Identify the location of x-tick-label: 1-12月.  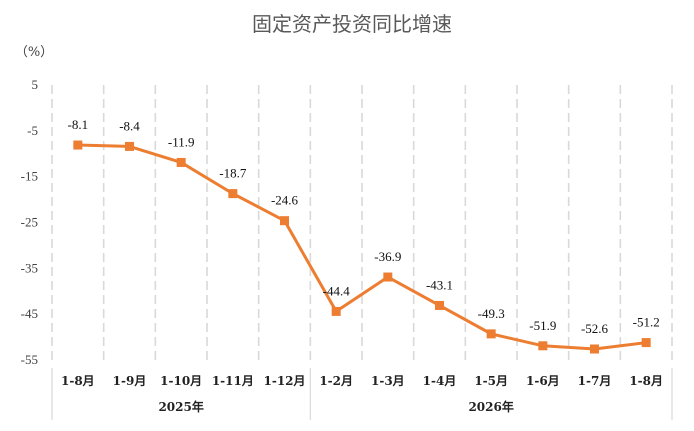
(284, 381).